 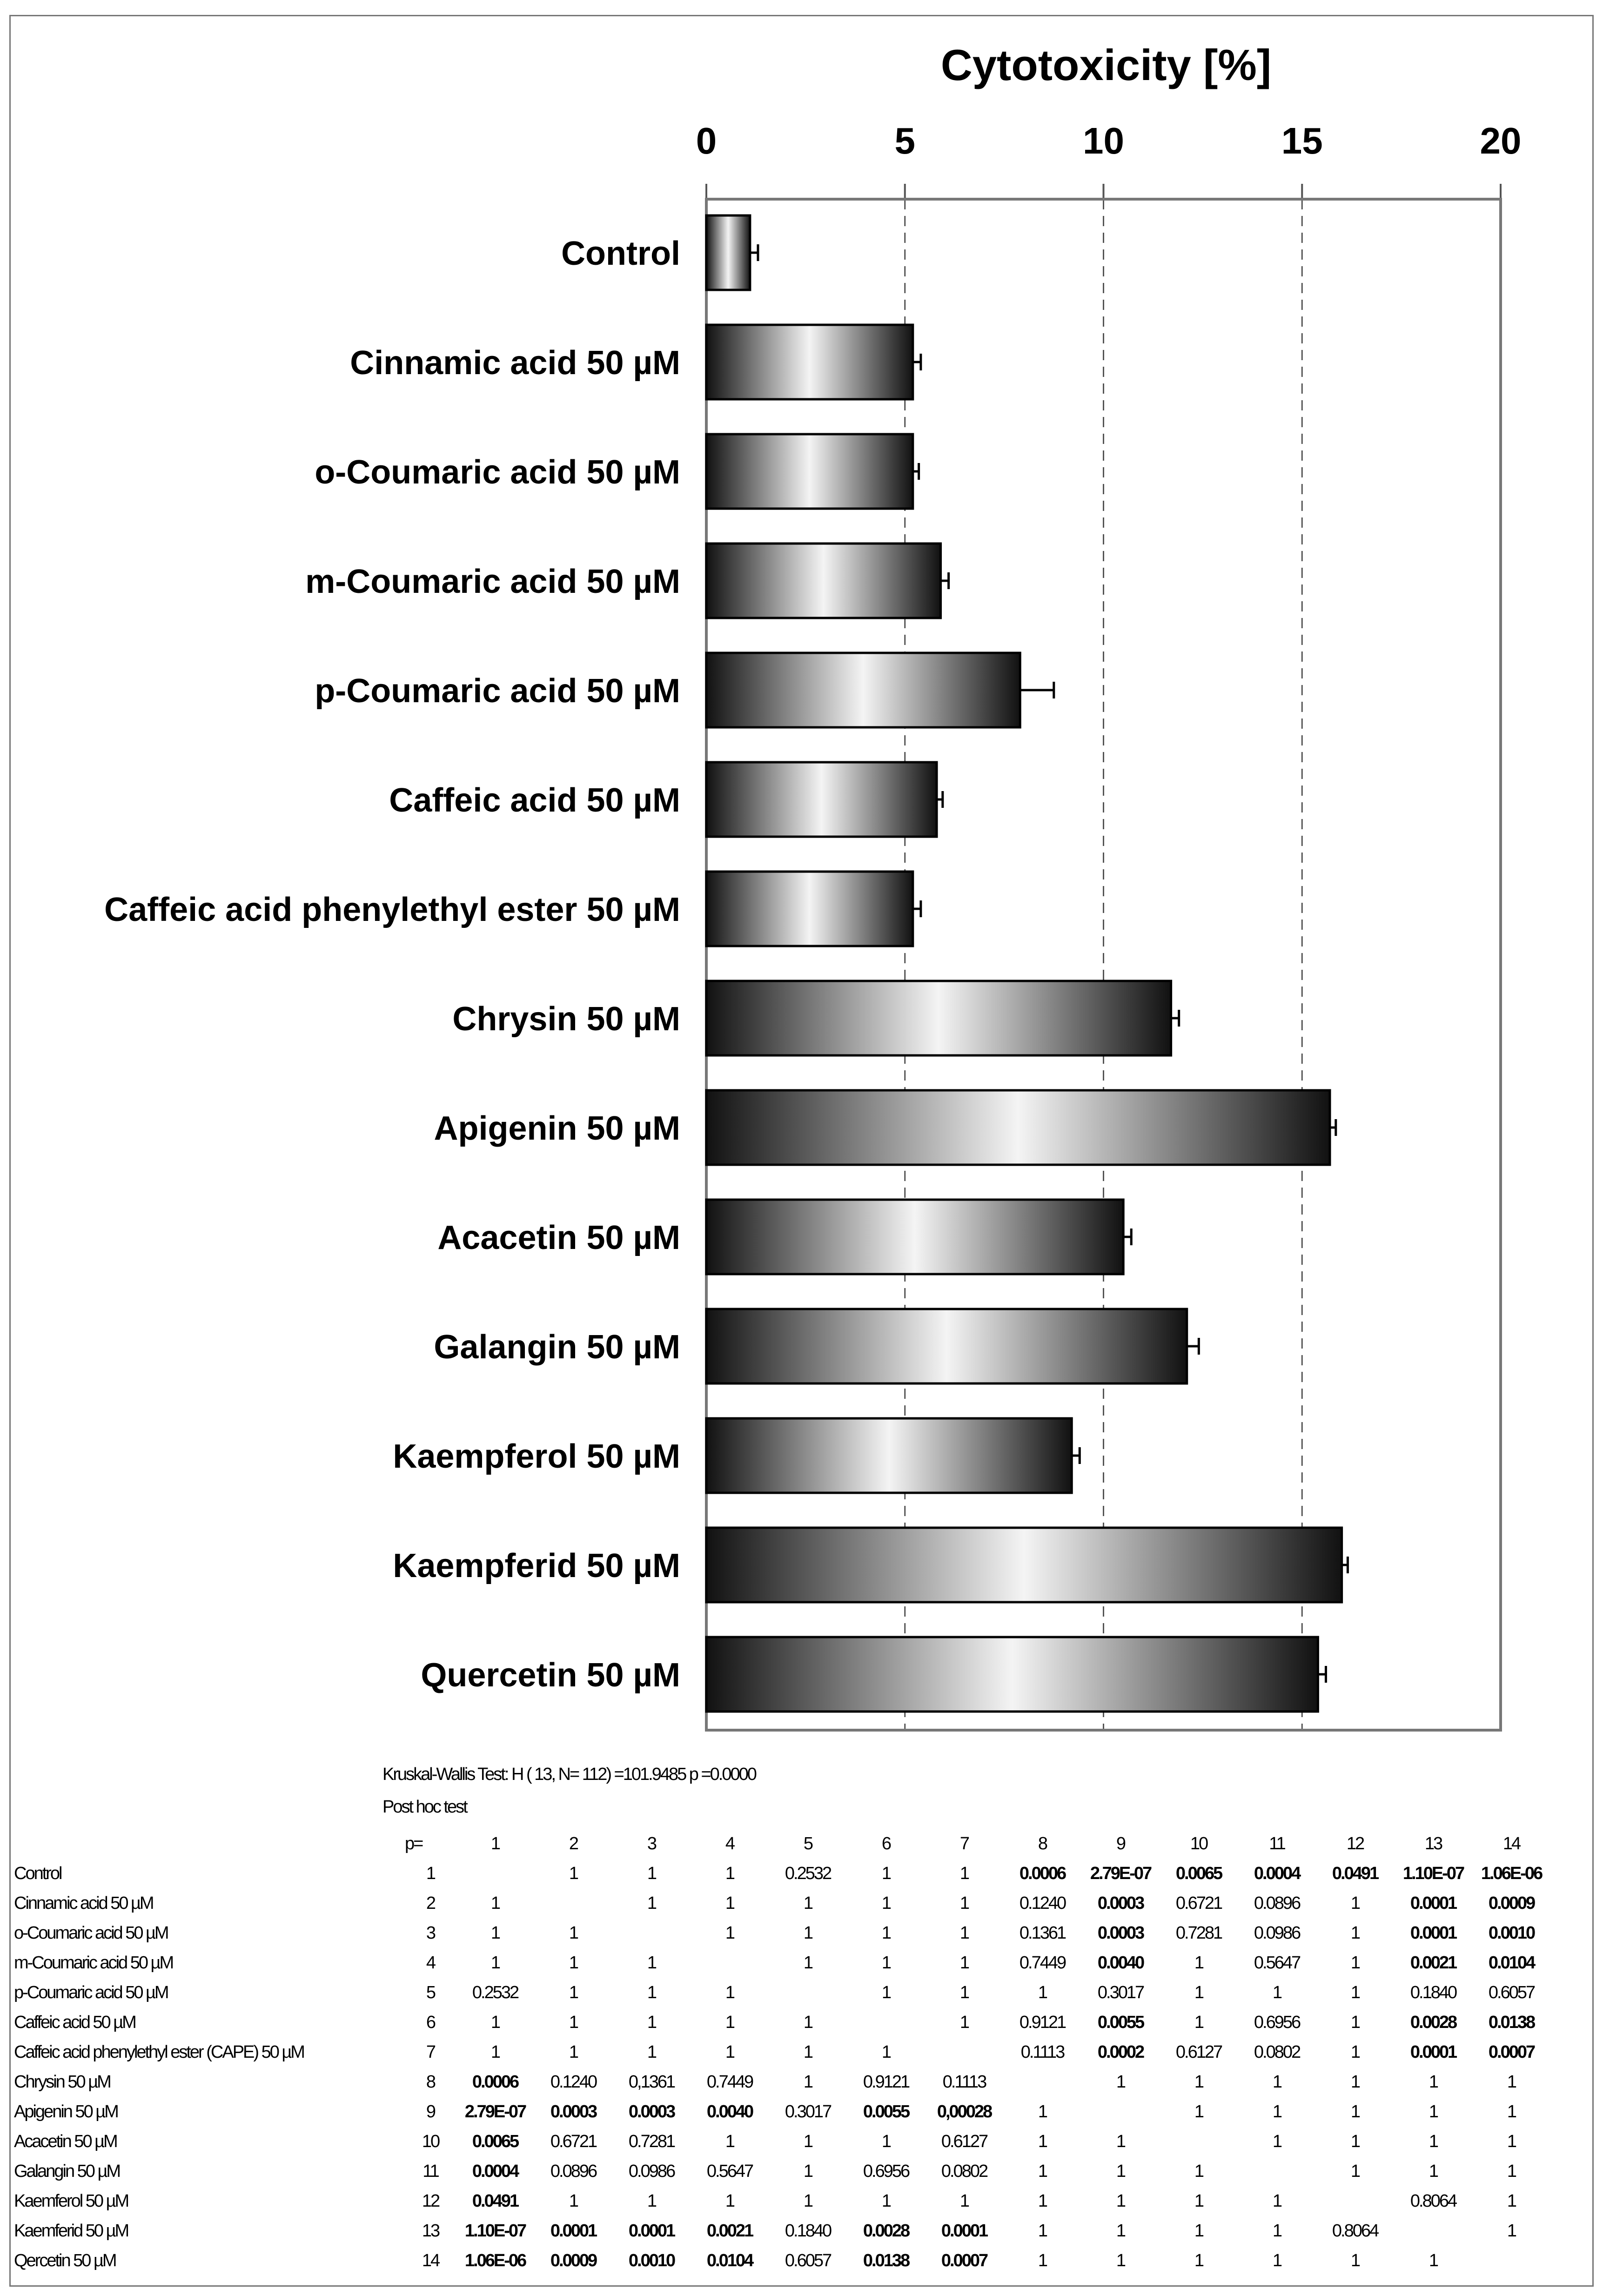 I want to click on p-value-cell: 0.9121, so click(x=1042, y=2022).